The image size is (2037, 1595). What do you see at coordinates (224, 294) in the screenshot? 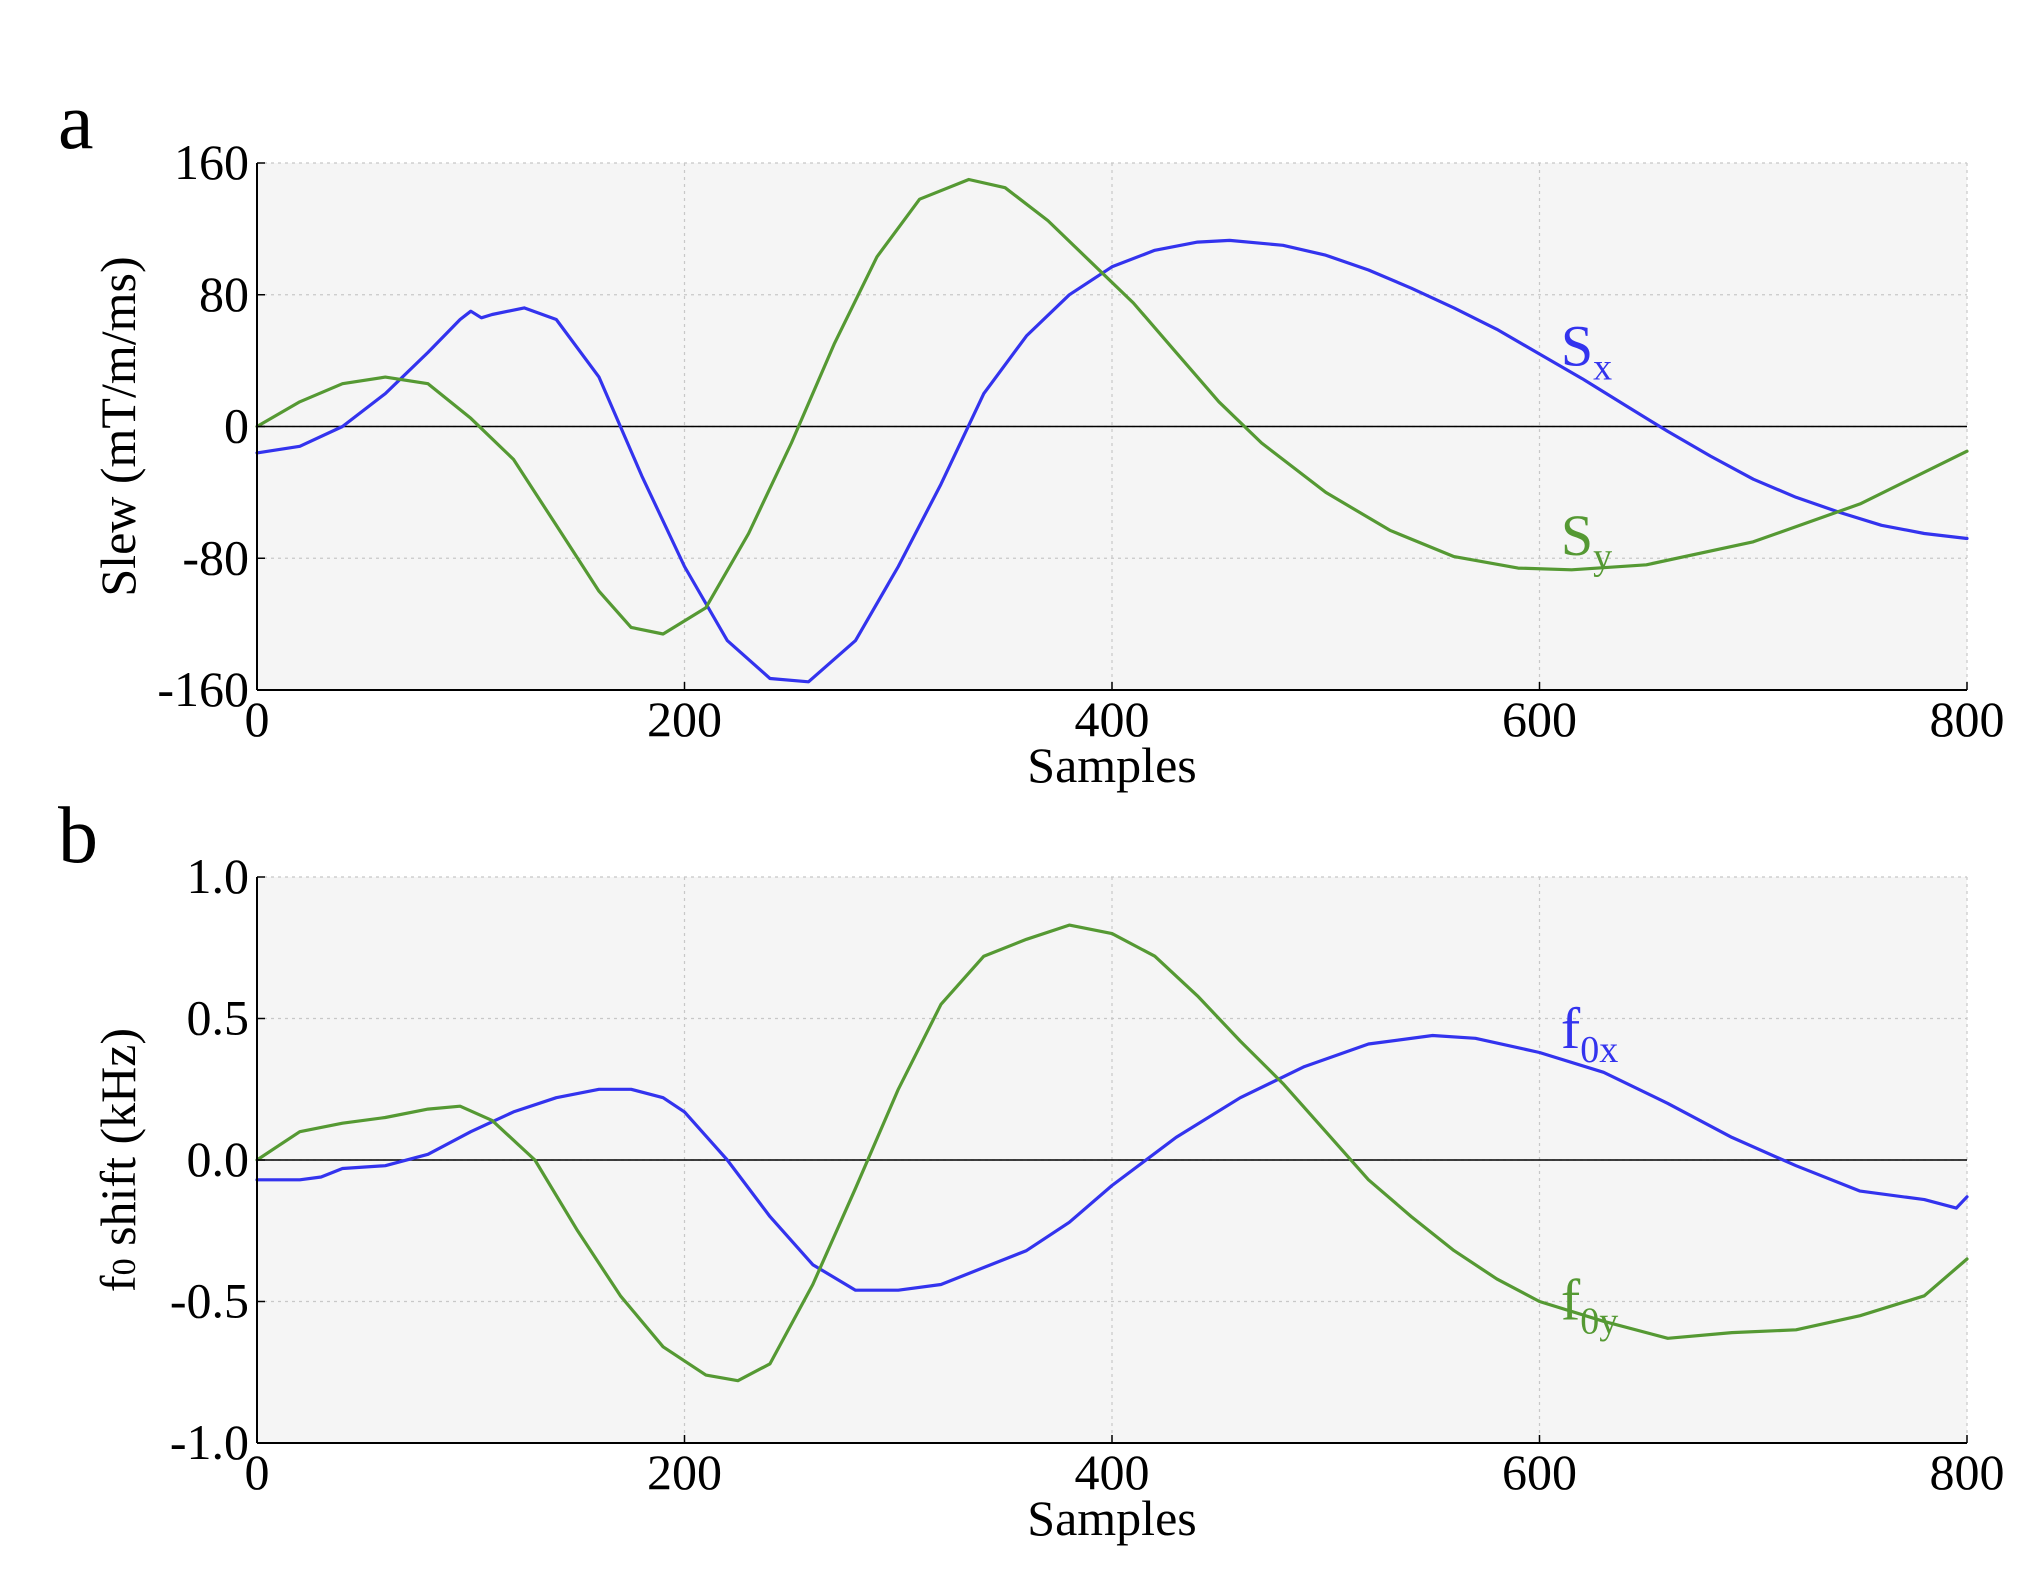
I see `y-tick-label: 80` at bounding box center [224, 294].